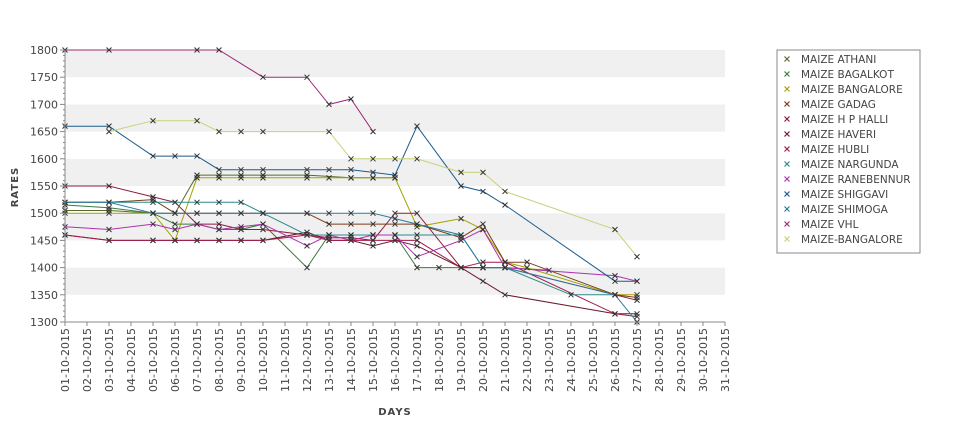 This screenshot has height=433, width=975. Describe the element at coordinates (838, 105) in the screenshot. I see `legend-label: MAIZE GADAG` at that location.